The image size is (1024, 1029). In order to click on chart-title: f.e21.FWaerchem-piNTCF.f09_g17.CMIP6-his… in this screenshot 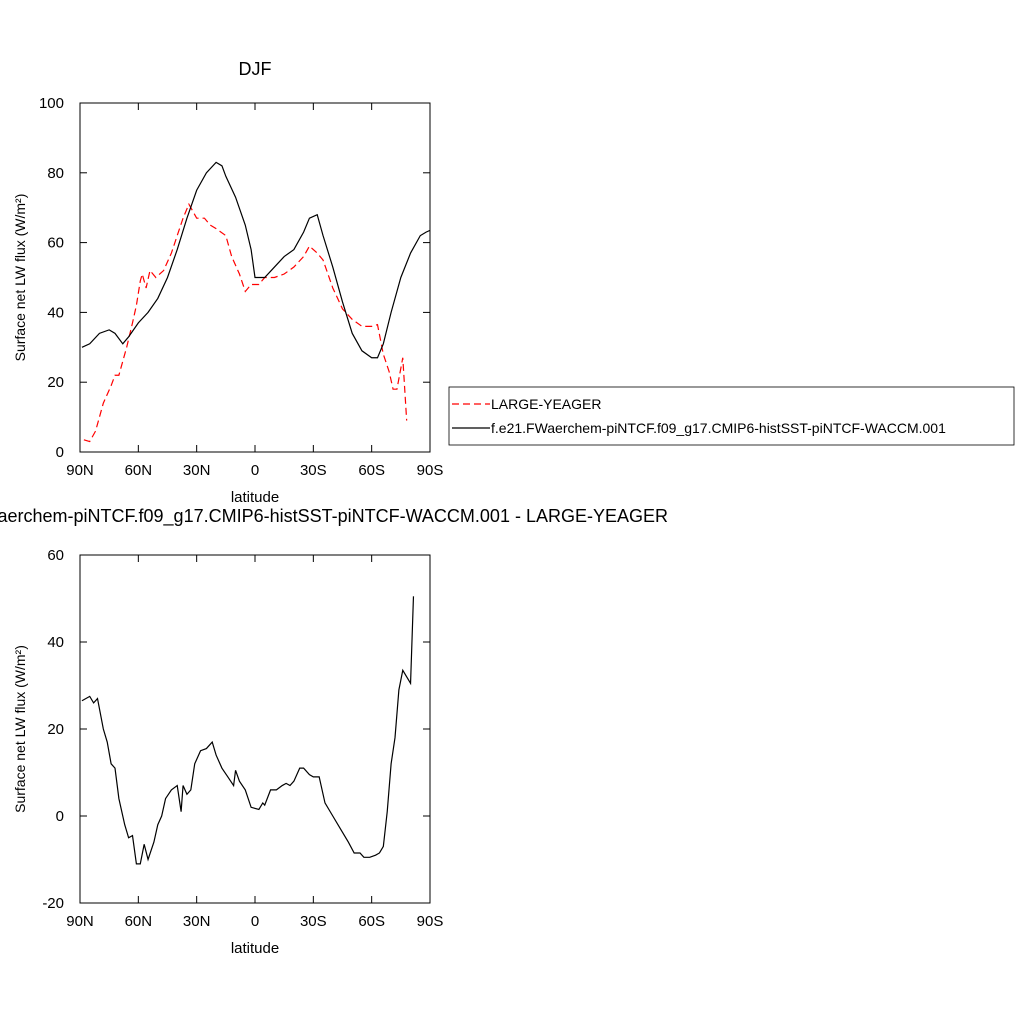, I will do `click(334, 516)`.